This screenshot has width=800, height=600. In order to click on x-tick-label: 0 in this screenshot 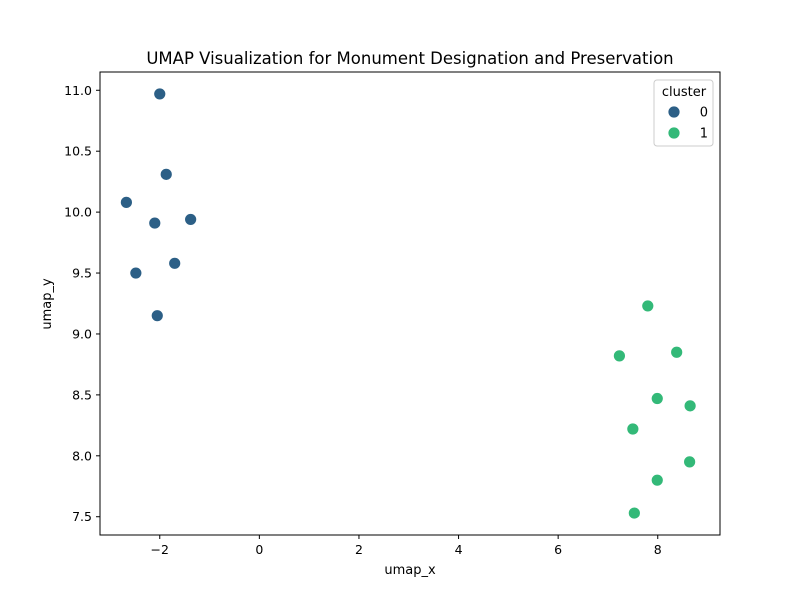, I will do `click(259, 549)`.